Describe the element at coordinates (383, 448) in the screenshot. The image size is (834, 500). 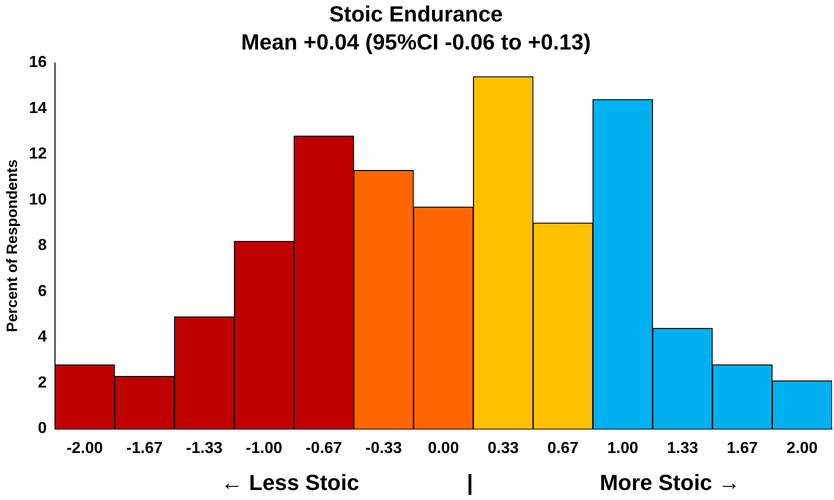
I see `x-tick-label: -0.33` at that location.